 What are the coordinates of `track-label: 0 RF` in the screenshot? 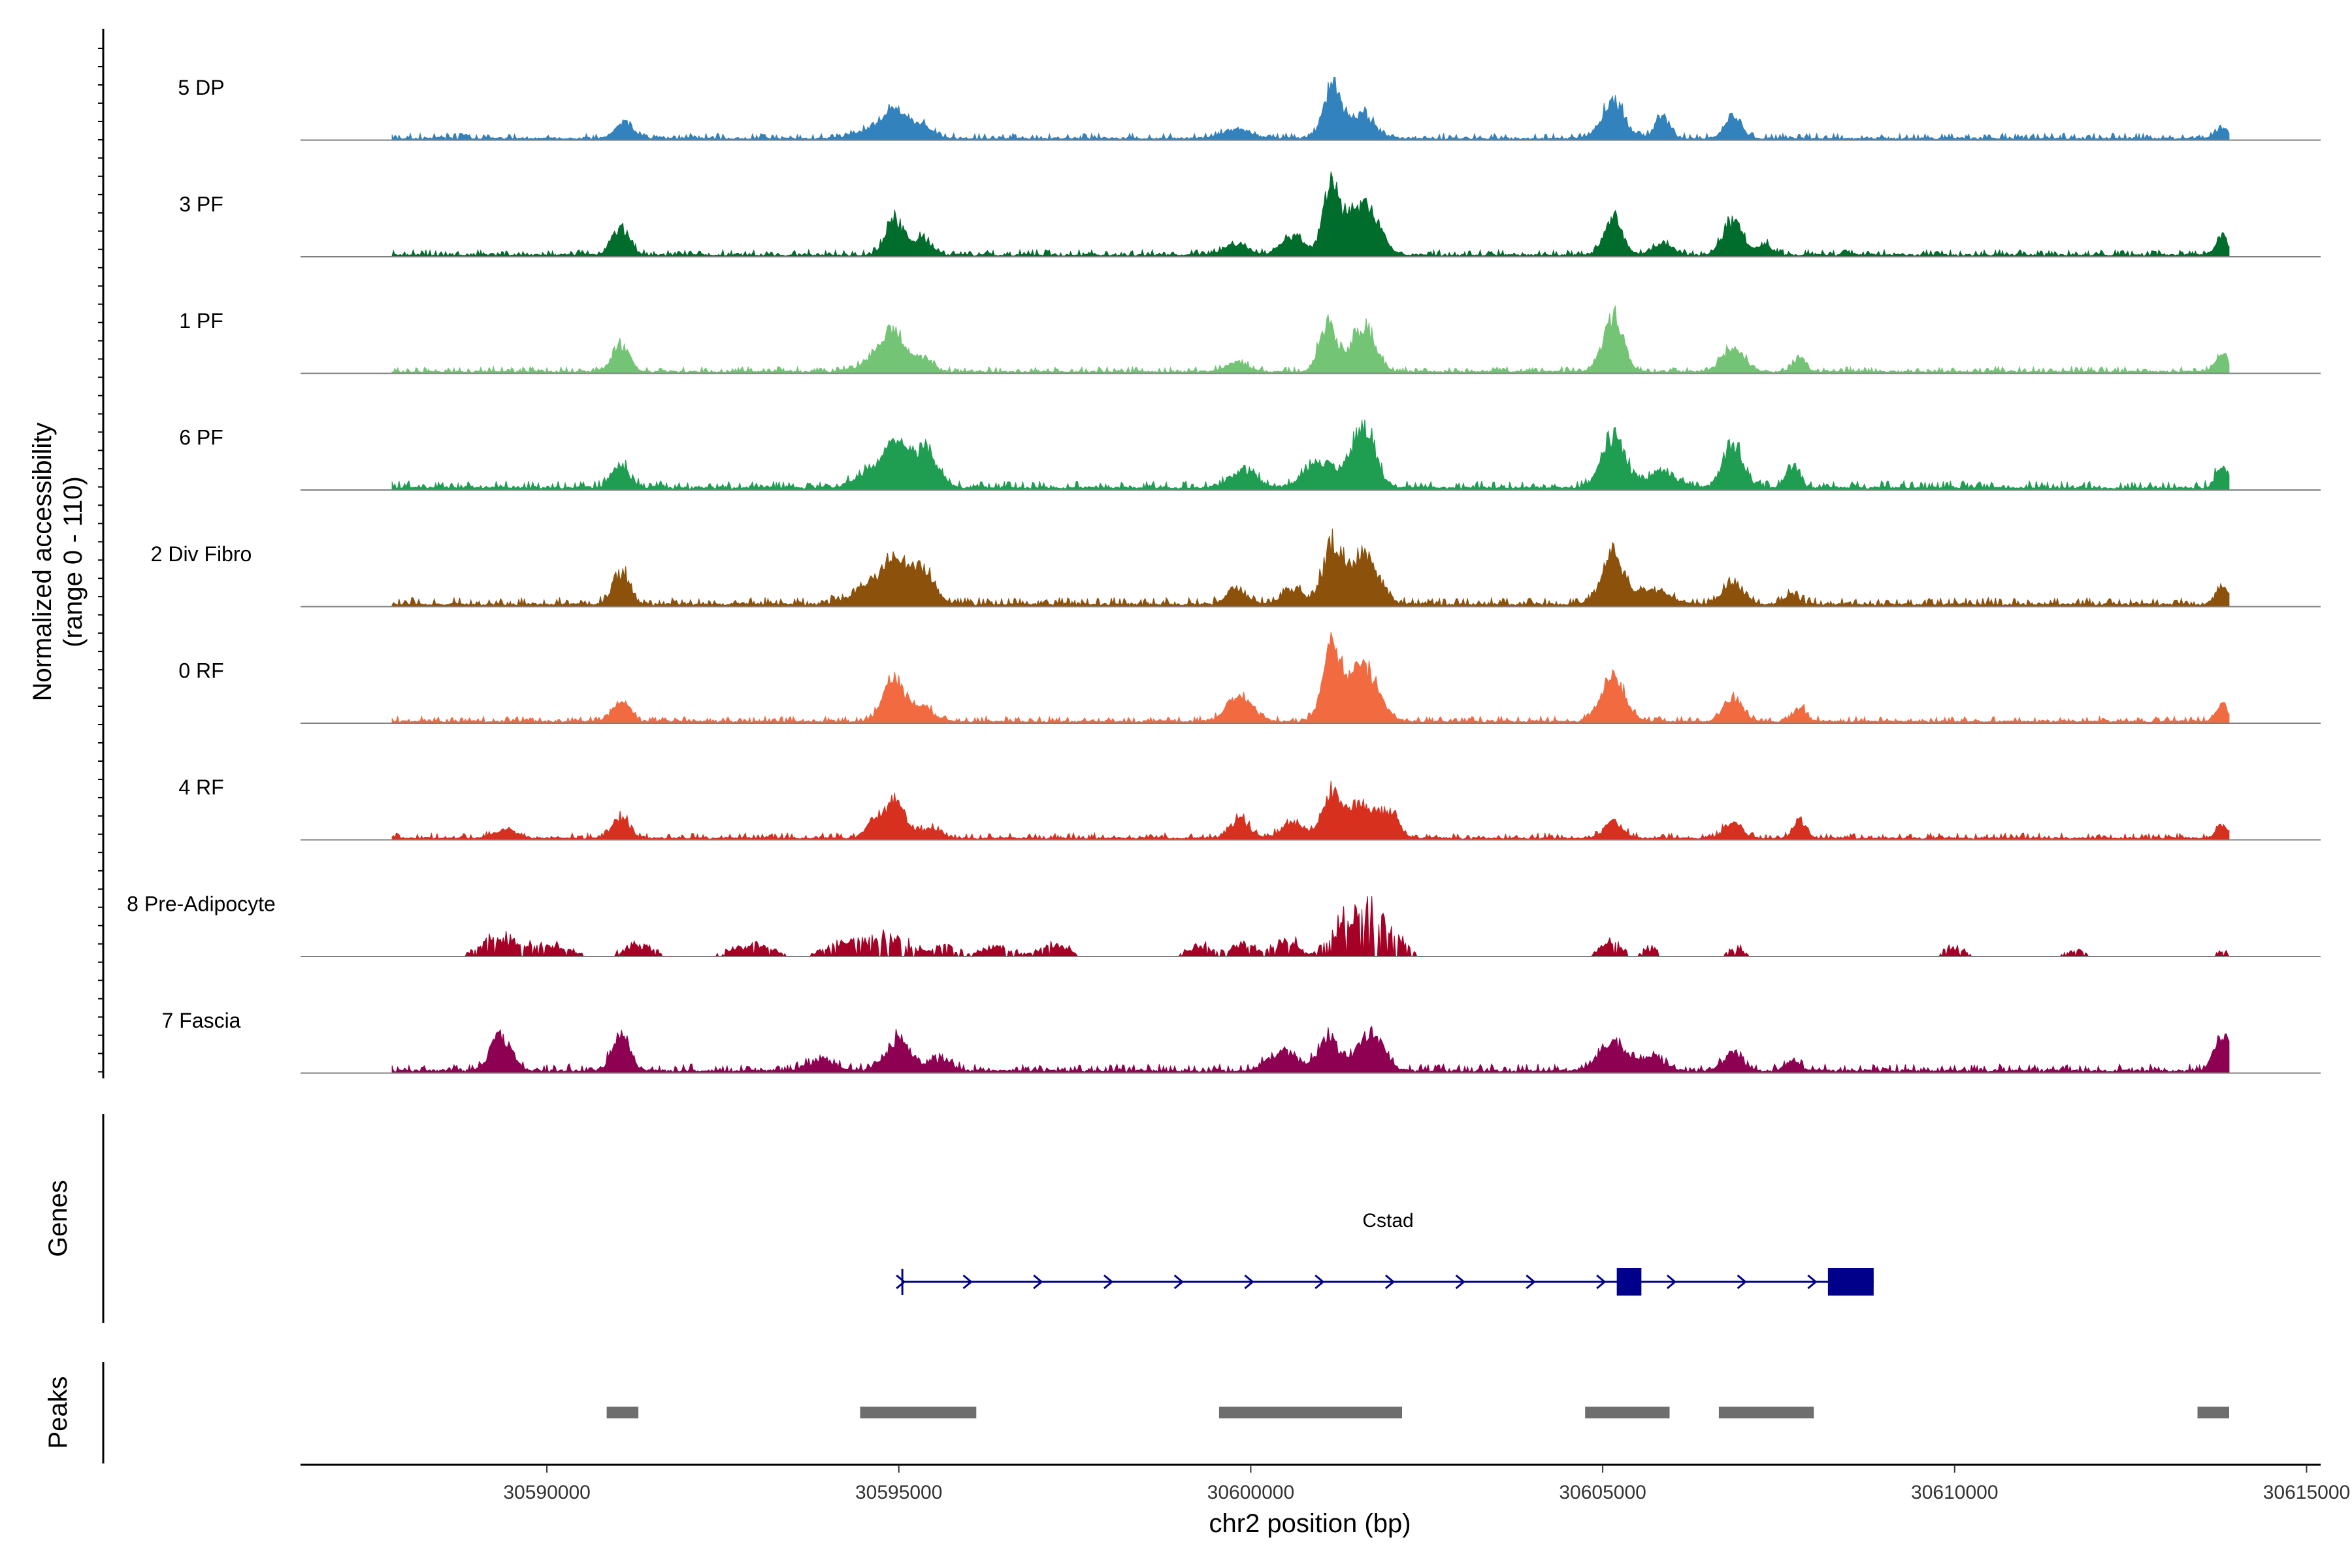 It's located at (200, 671).